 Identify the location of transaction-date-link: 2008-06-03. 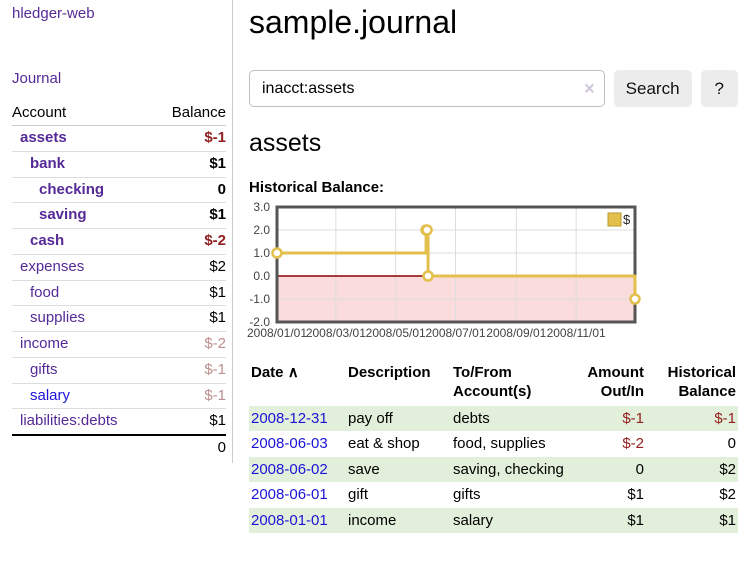
(289, 444).